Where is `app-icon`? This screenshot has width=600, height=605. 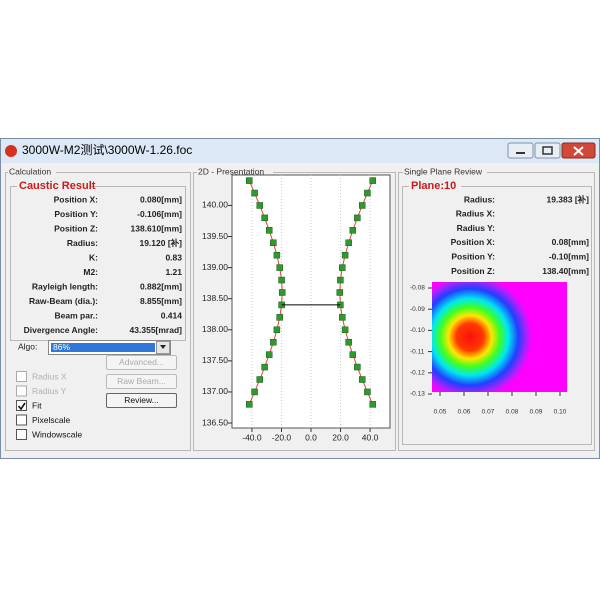
app-icon is located at coordinates (11, 151).